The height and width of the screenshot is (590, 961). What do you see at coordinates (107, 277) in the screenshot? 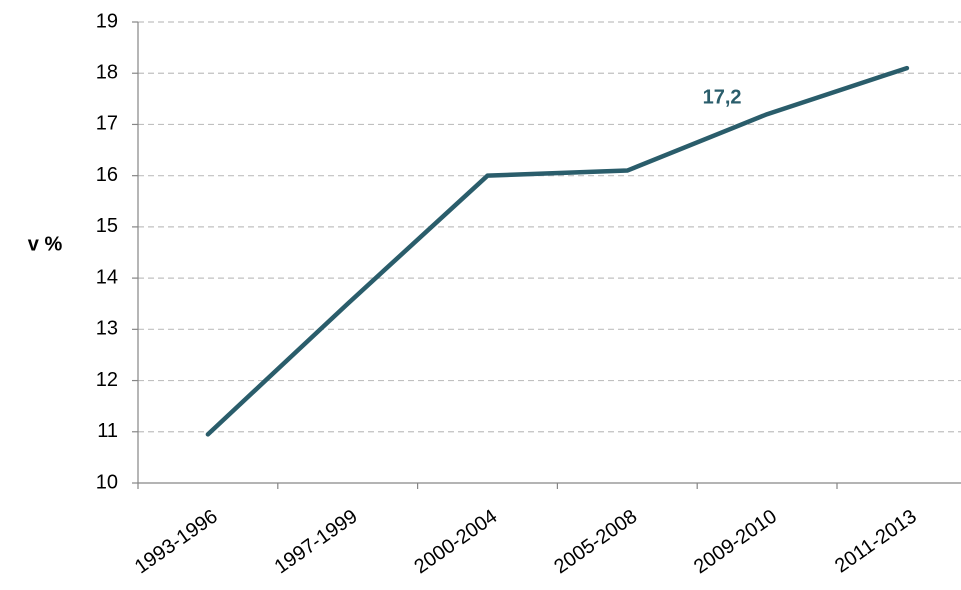
I see `y-tick-label: 14` at bounding box center [107, 277].